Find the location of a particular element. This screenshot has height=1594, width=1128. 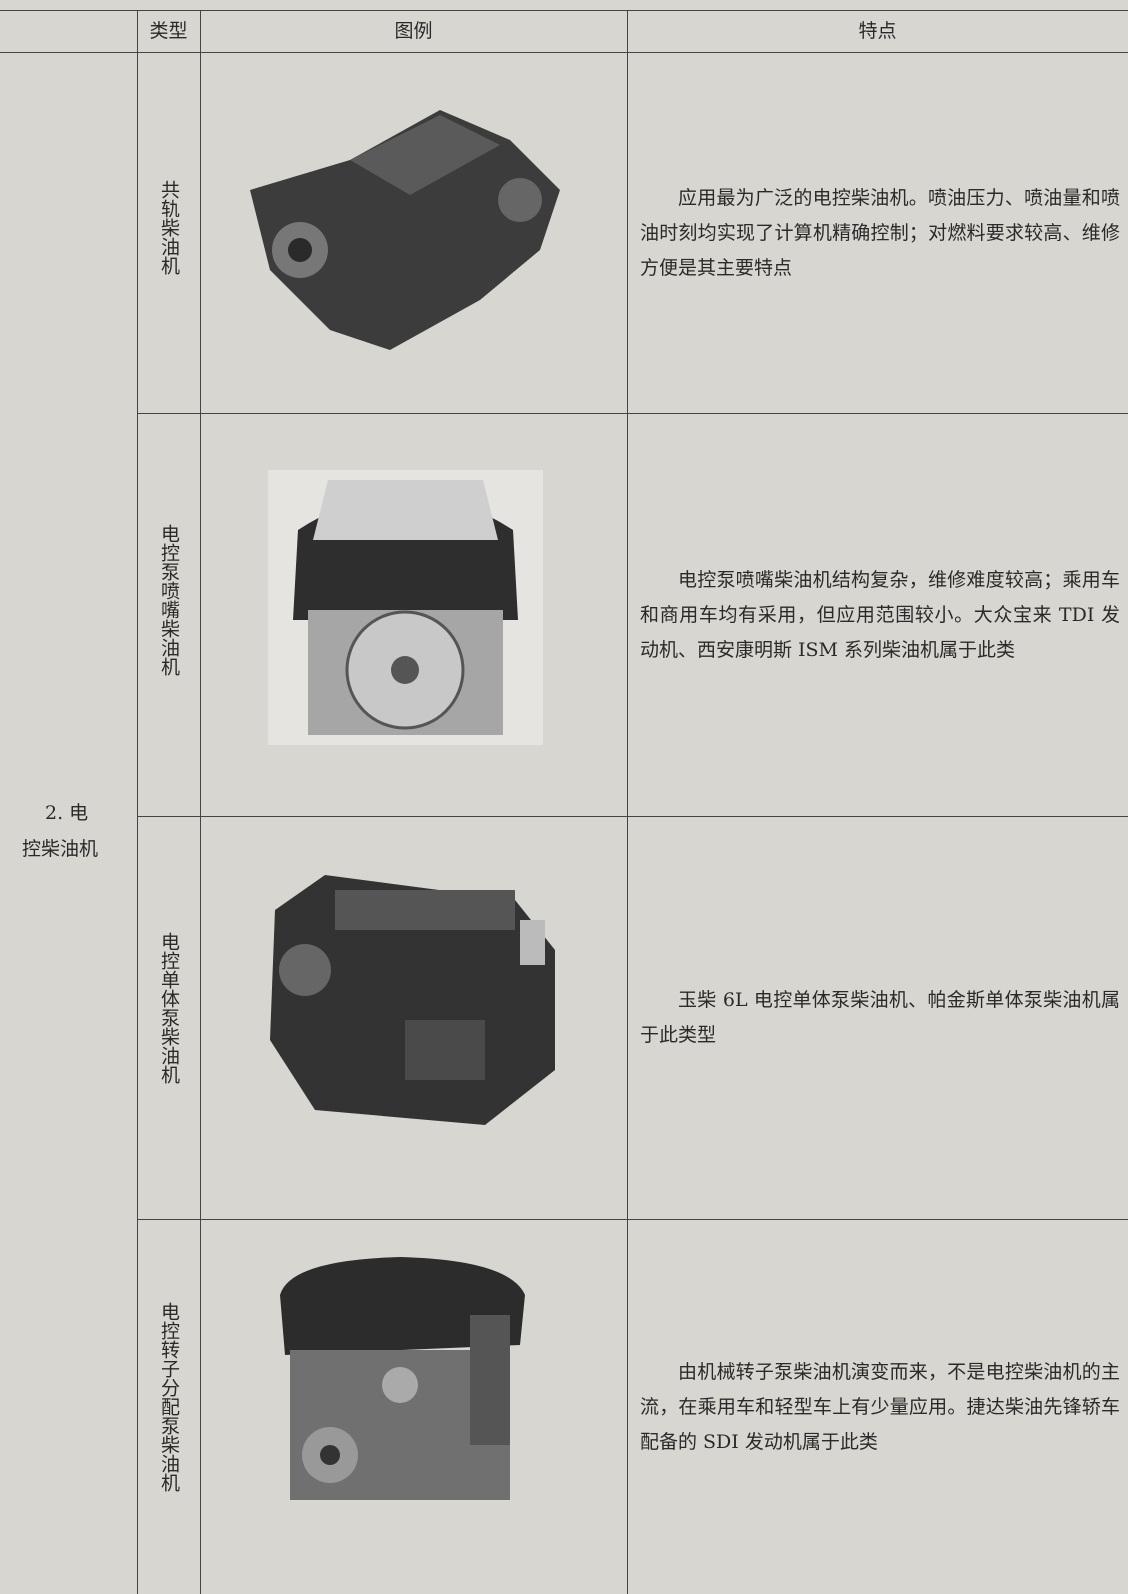

header-cell: 类型 is located at coordinates (168, 31).